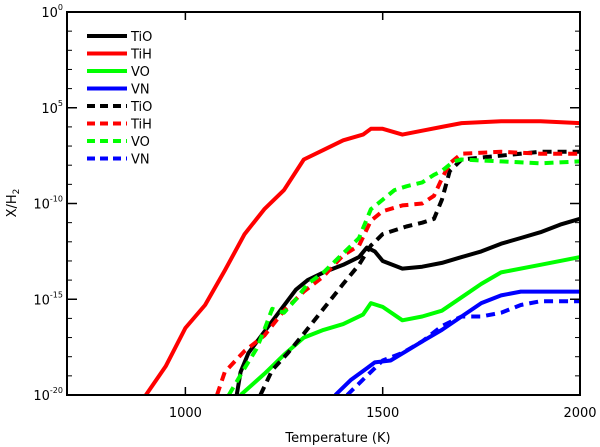  What do you see at coordinates (462, 347) in the screenshot?
I see `series-line-7-vn-dashed` at bounding box center [462, 347].